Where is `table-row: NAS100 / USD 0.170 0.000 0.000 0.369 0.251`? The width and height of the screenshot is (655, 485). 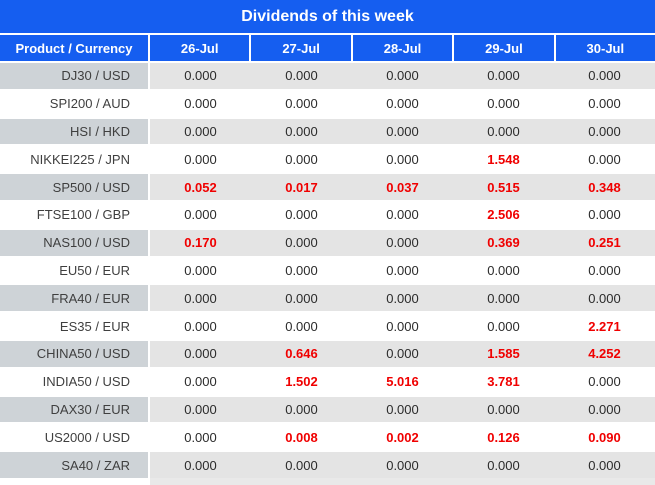
table-row: NAS100 / USD 0.170 0.000 0.000 0.369 0.251 is located at coordinates (327, 241).